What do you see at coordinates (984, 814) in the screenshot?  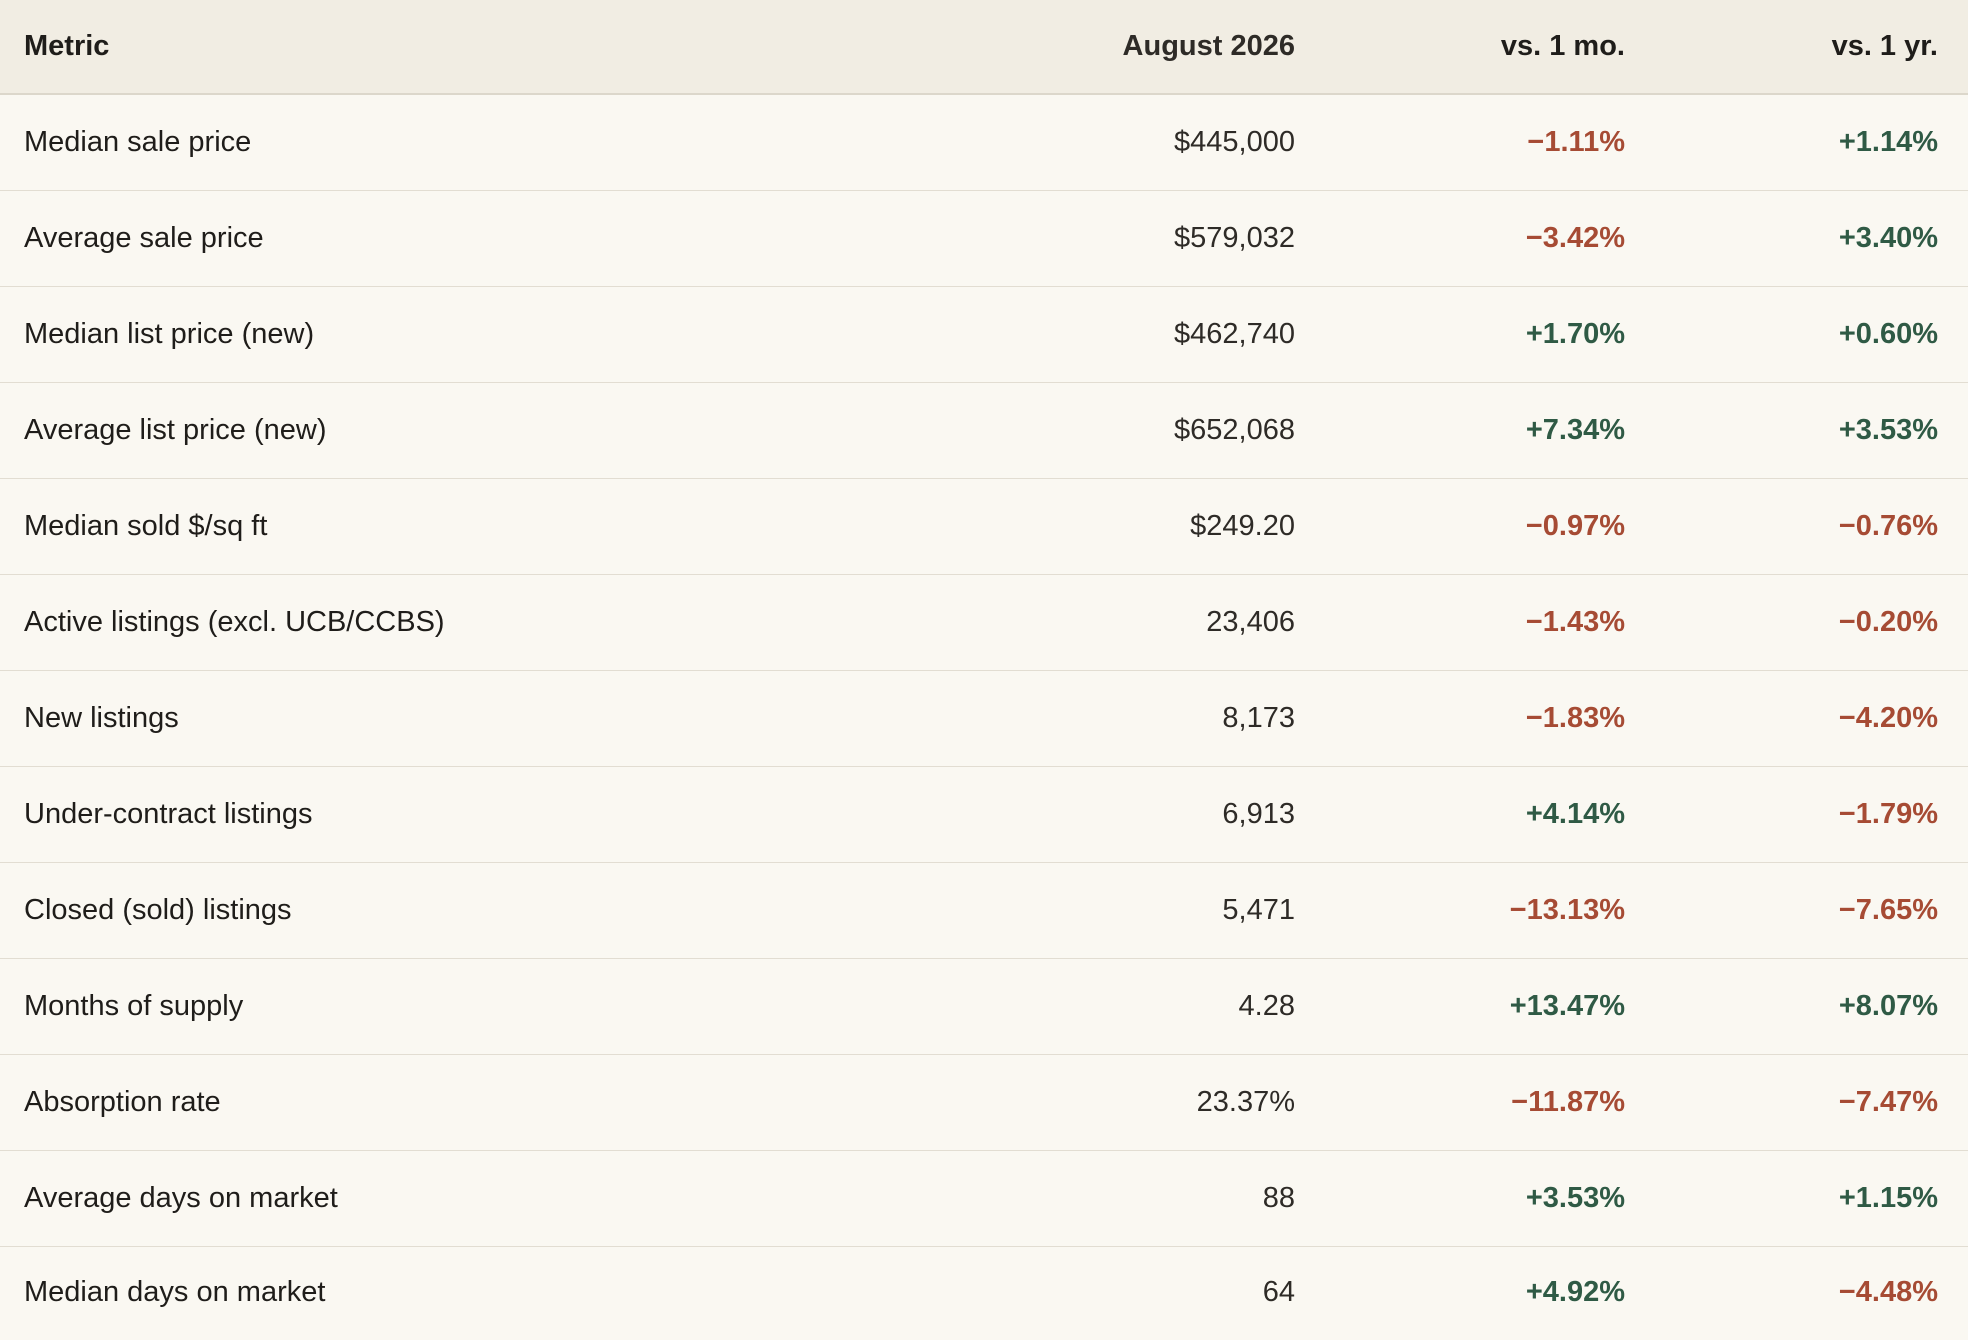 I see `table-row: Under-contract listings 6,913 +4.14% −1.79%` at bounding box center [984, 814].